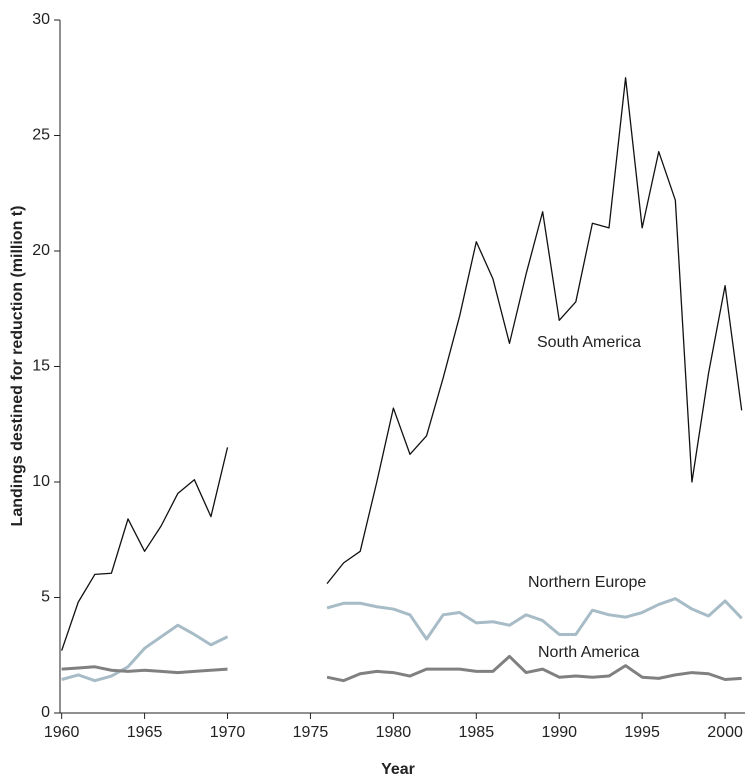  I want to click on series-label: South America, so click(589, 342).